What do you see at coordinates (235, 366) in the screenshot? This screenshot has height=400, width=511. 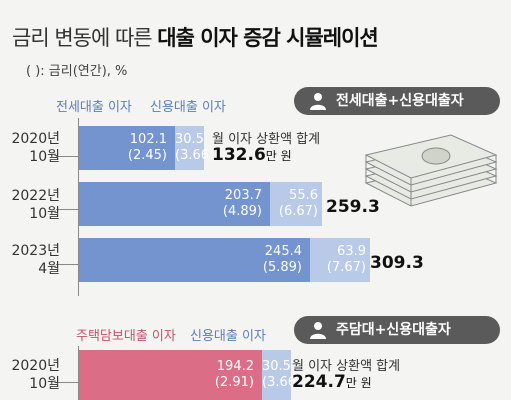 I see `value-label: 194.2` at bounding box center [235, 366].